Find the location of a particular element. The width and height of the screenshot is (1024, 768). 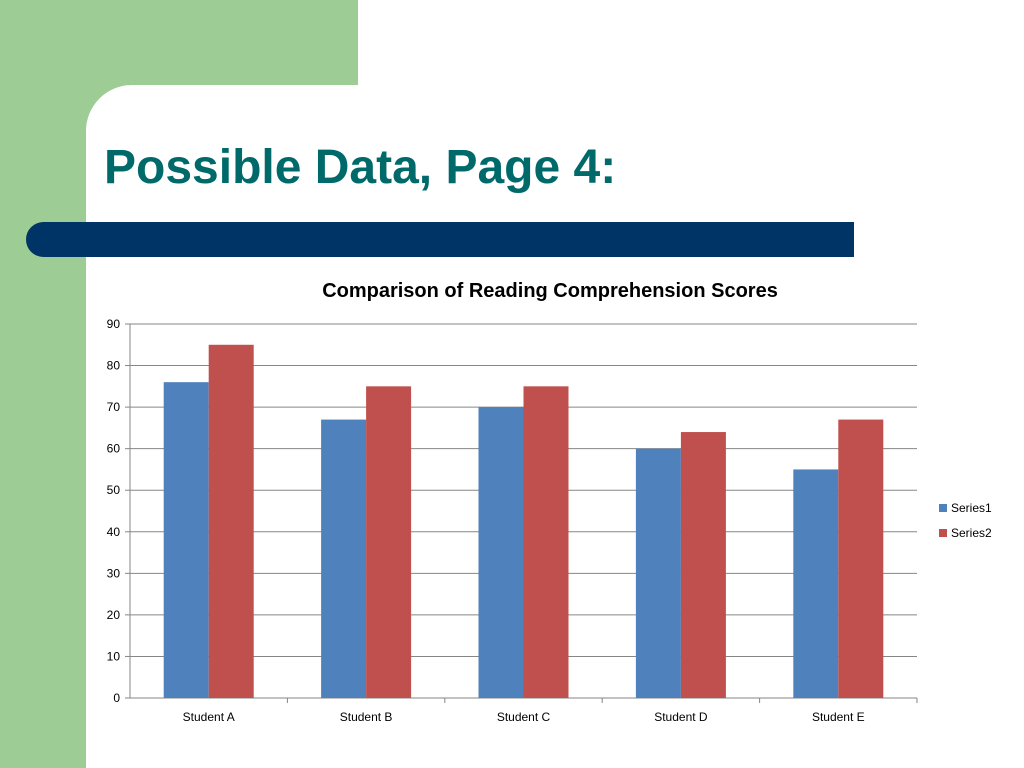

chart-legend: Series1 Series2 is located at coordinates (965, 520).